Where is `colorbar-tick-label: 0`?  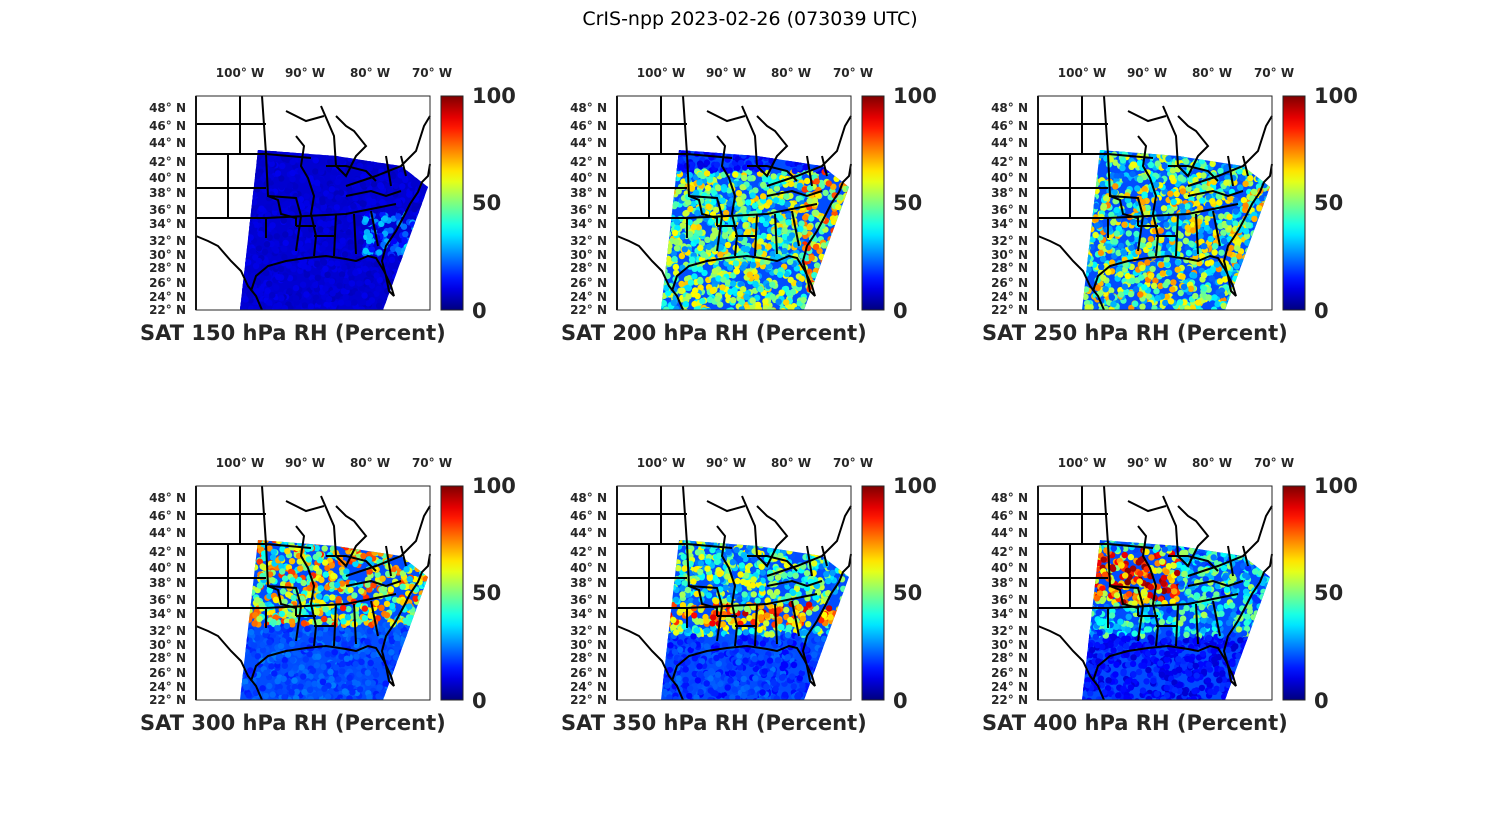 colorbar-tick-label: 0 is located at coordinates (479, 311).